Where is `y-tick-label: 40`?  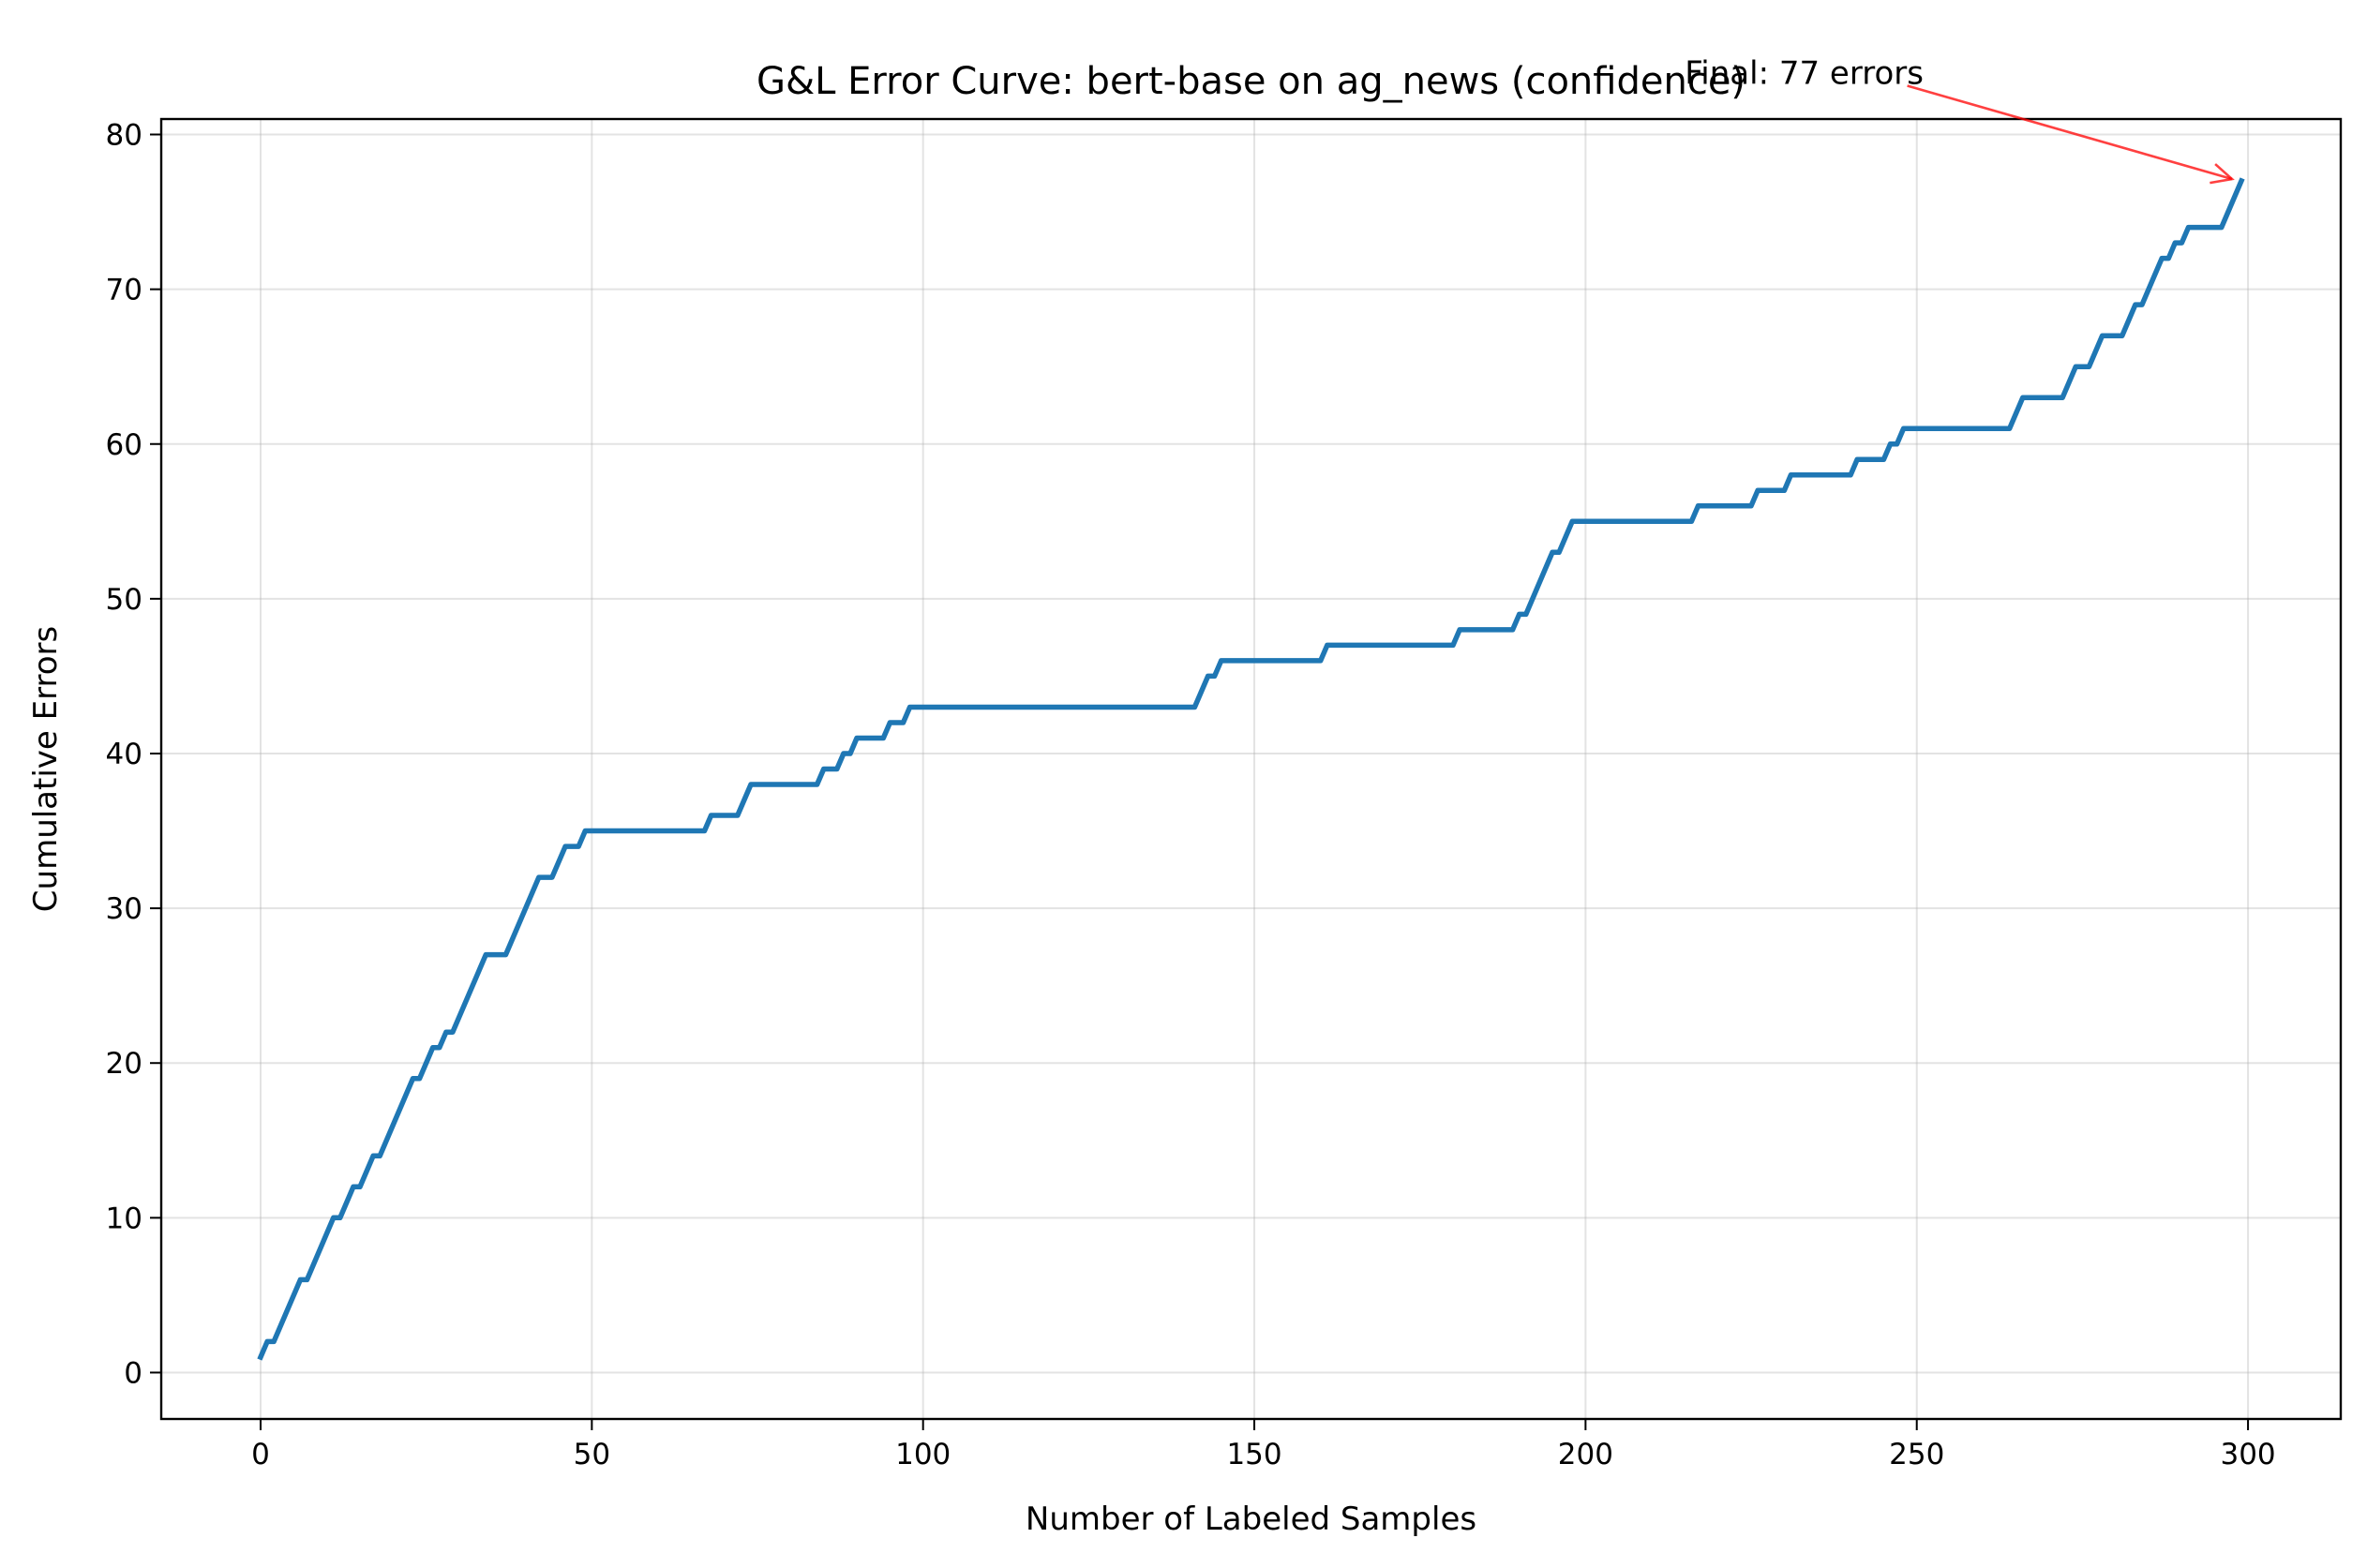 y-tick-label: 40 is located at coordinates (124, 755).